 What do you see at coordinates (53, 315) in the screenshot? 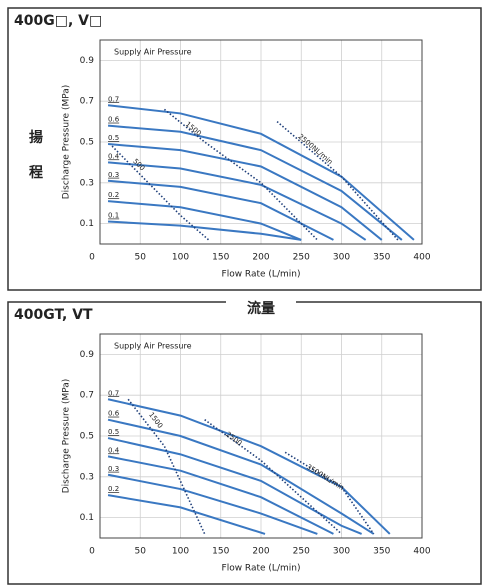
I see `chart-title: 400GT, VT` at bounding box center [53, 315].